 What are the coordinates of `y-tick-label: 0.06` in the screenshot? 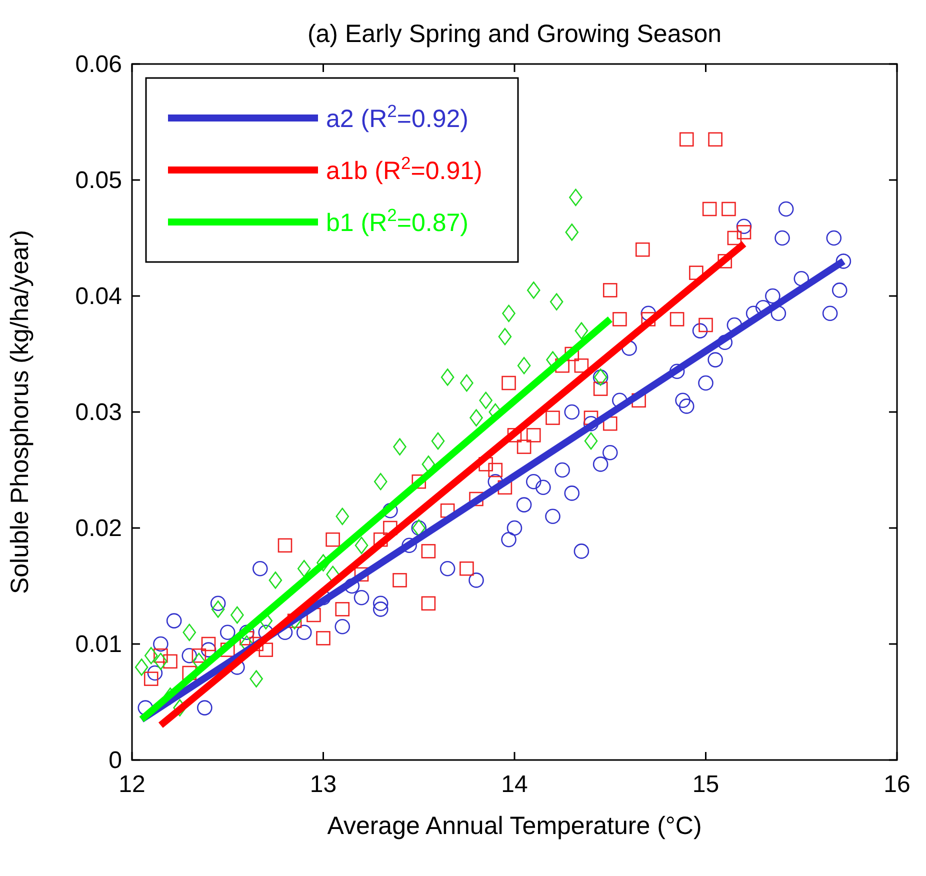 It's located at (98, 64).